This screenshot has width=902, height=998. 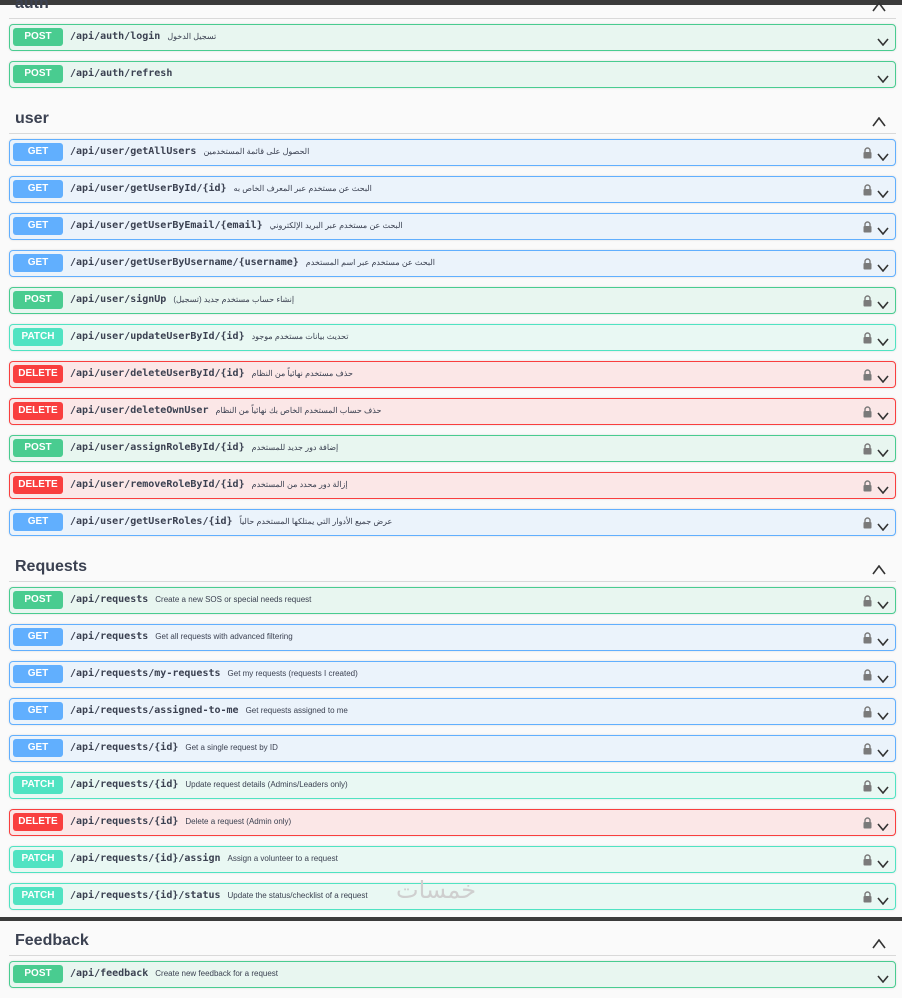 What do you see at coordinates (148, 188) in the screenshot?
I see `path-text: /api/user/getUserById/{id}` at bounding box center [148, 188].